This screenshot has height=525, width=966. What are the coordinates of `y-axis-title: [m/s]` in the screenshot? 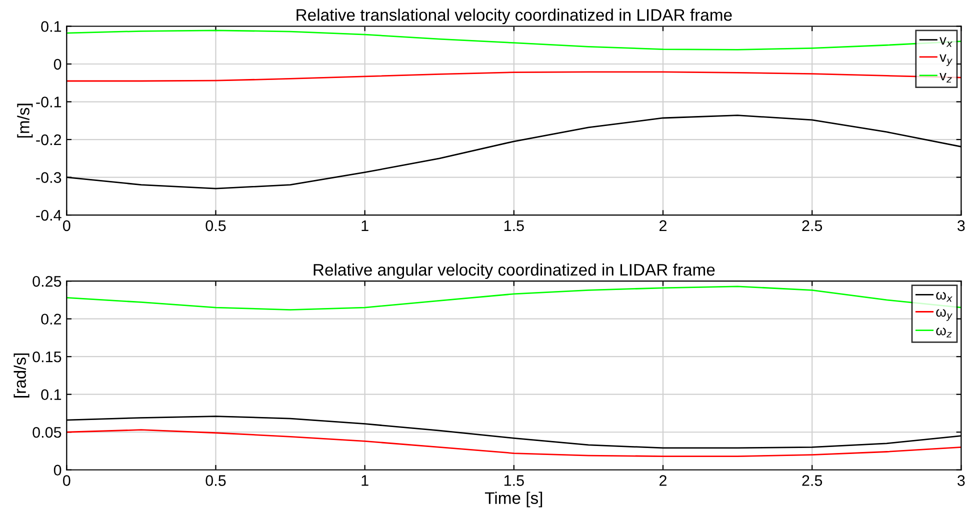 It's located at (25, 121).